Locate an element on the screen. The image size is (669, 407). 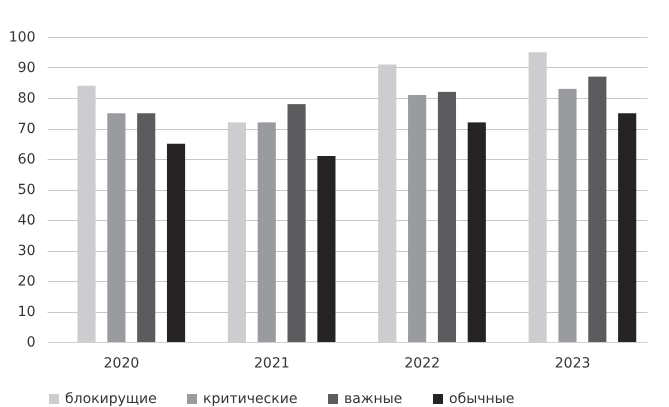
x-tick-label: 2023 is located at coordinates (572, 364).